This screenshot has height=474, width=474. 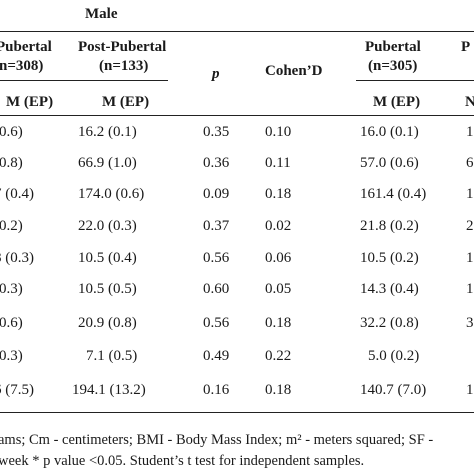 What do you see at coordinates (216, 226) in the screenshot?
I see `cell-p: 0.37` at bounding box center [216, 226].